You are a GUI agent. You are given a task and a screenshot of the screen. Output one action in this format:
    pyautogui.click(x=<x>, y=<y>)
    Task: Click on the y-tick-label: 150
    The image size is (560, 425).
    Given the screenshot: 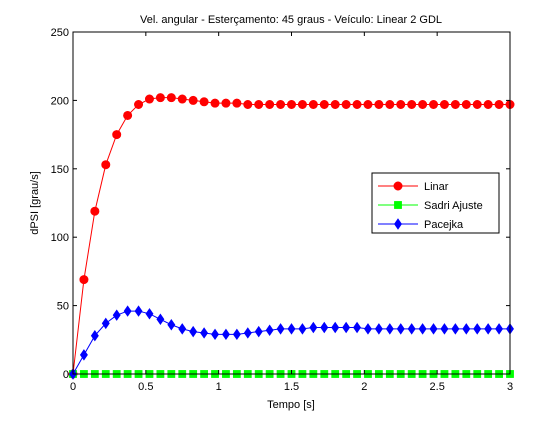 What is the action you would take?
    pyautogui.click(x=60, y=170)
    